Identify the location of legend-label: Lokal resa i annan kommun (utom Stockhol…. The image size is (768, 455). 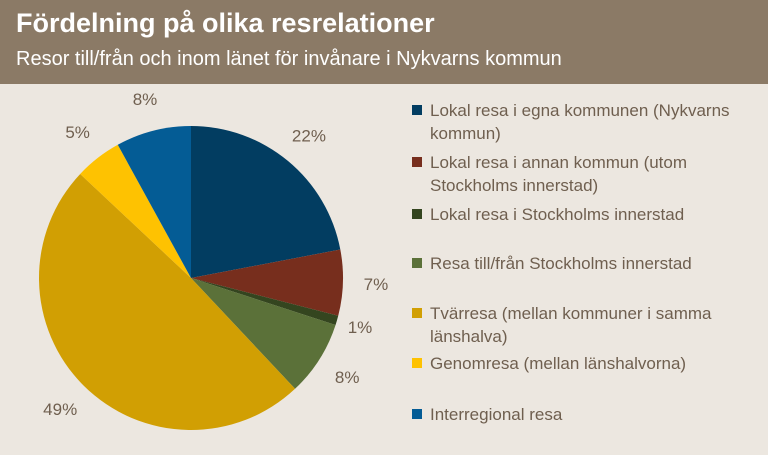
(559, 174).